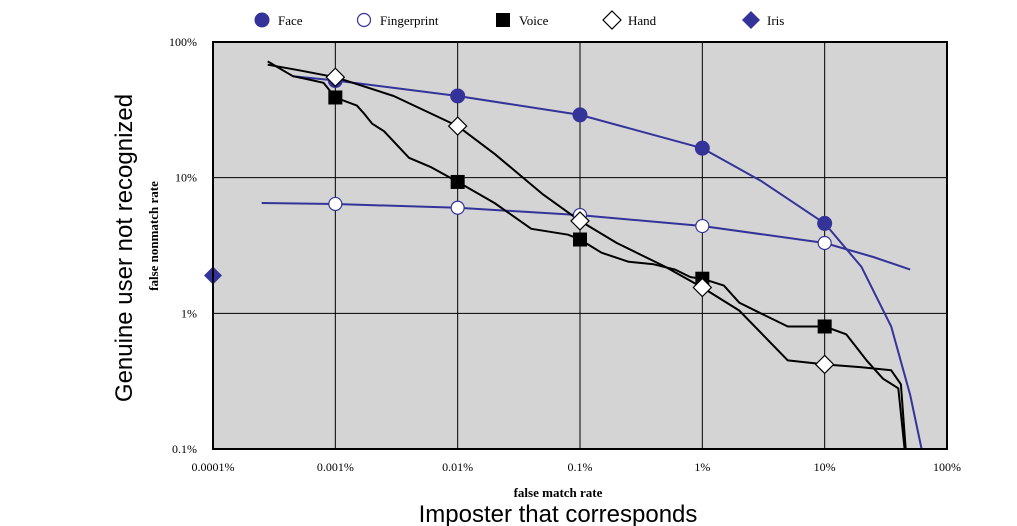  I want to click on y-axis-secondary-label: Genuine user not recognized, so click(124, 248).